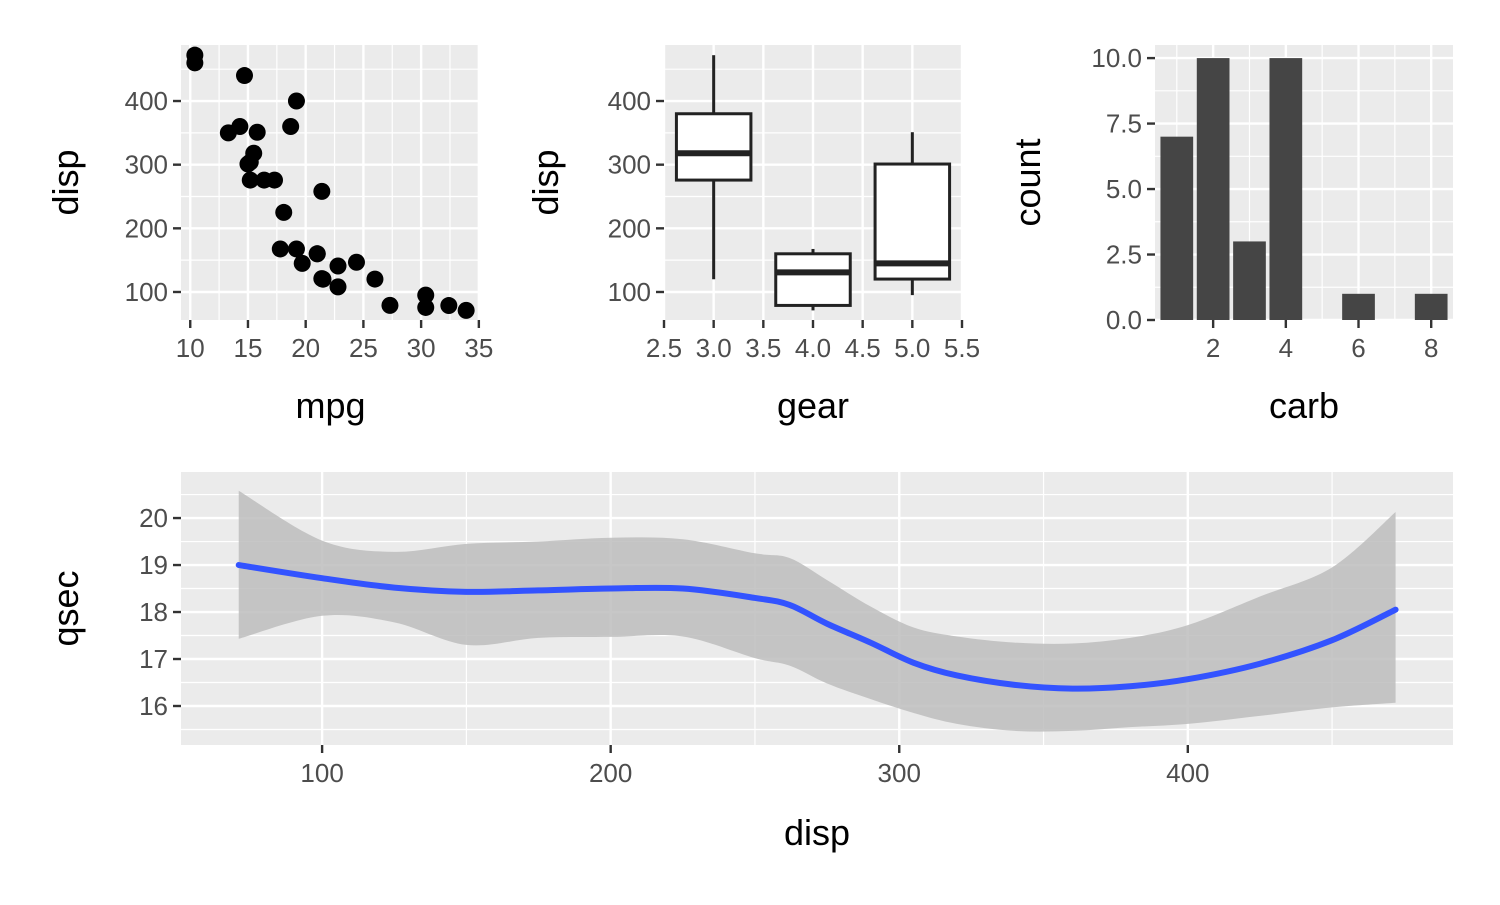  What do you see at coordinates (1304, 405) in the screenshot?
I see `x-axis-title: carb` at bounding box center [1304, 405].